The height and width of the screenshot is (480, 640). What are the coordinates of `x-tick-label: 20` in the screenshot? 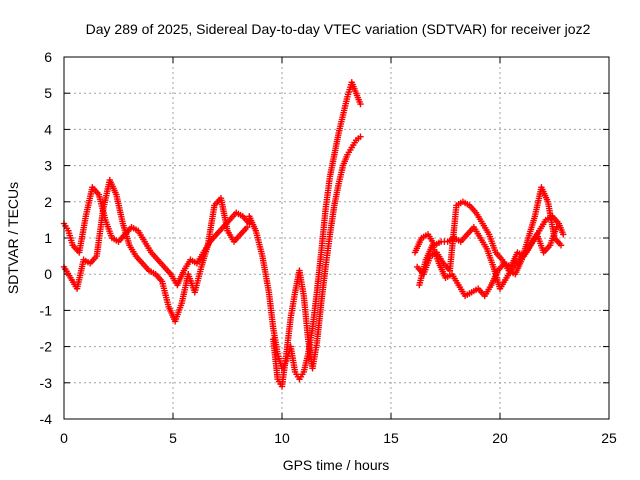 It's located at (500, 438).